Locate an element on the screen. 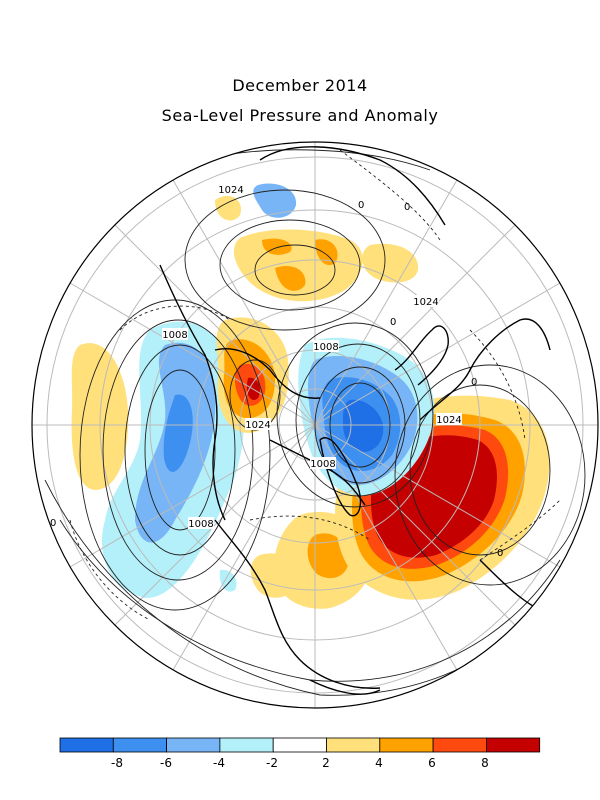 Image resolution: width=600 pixels, height=800 pixels. coast-asia-north is located at coordinates (352, 186).